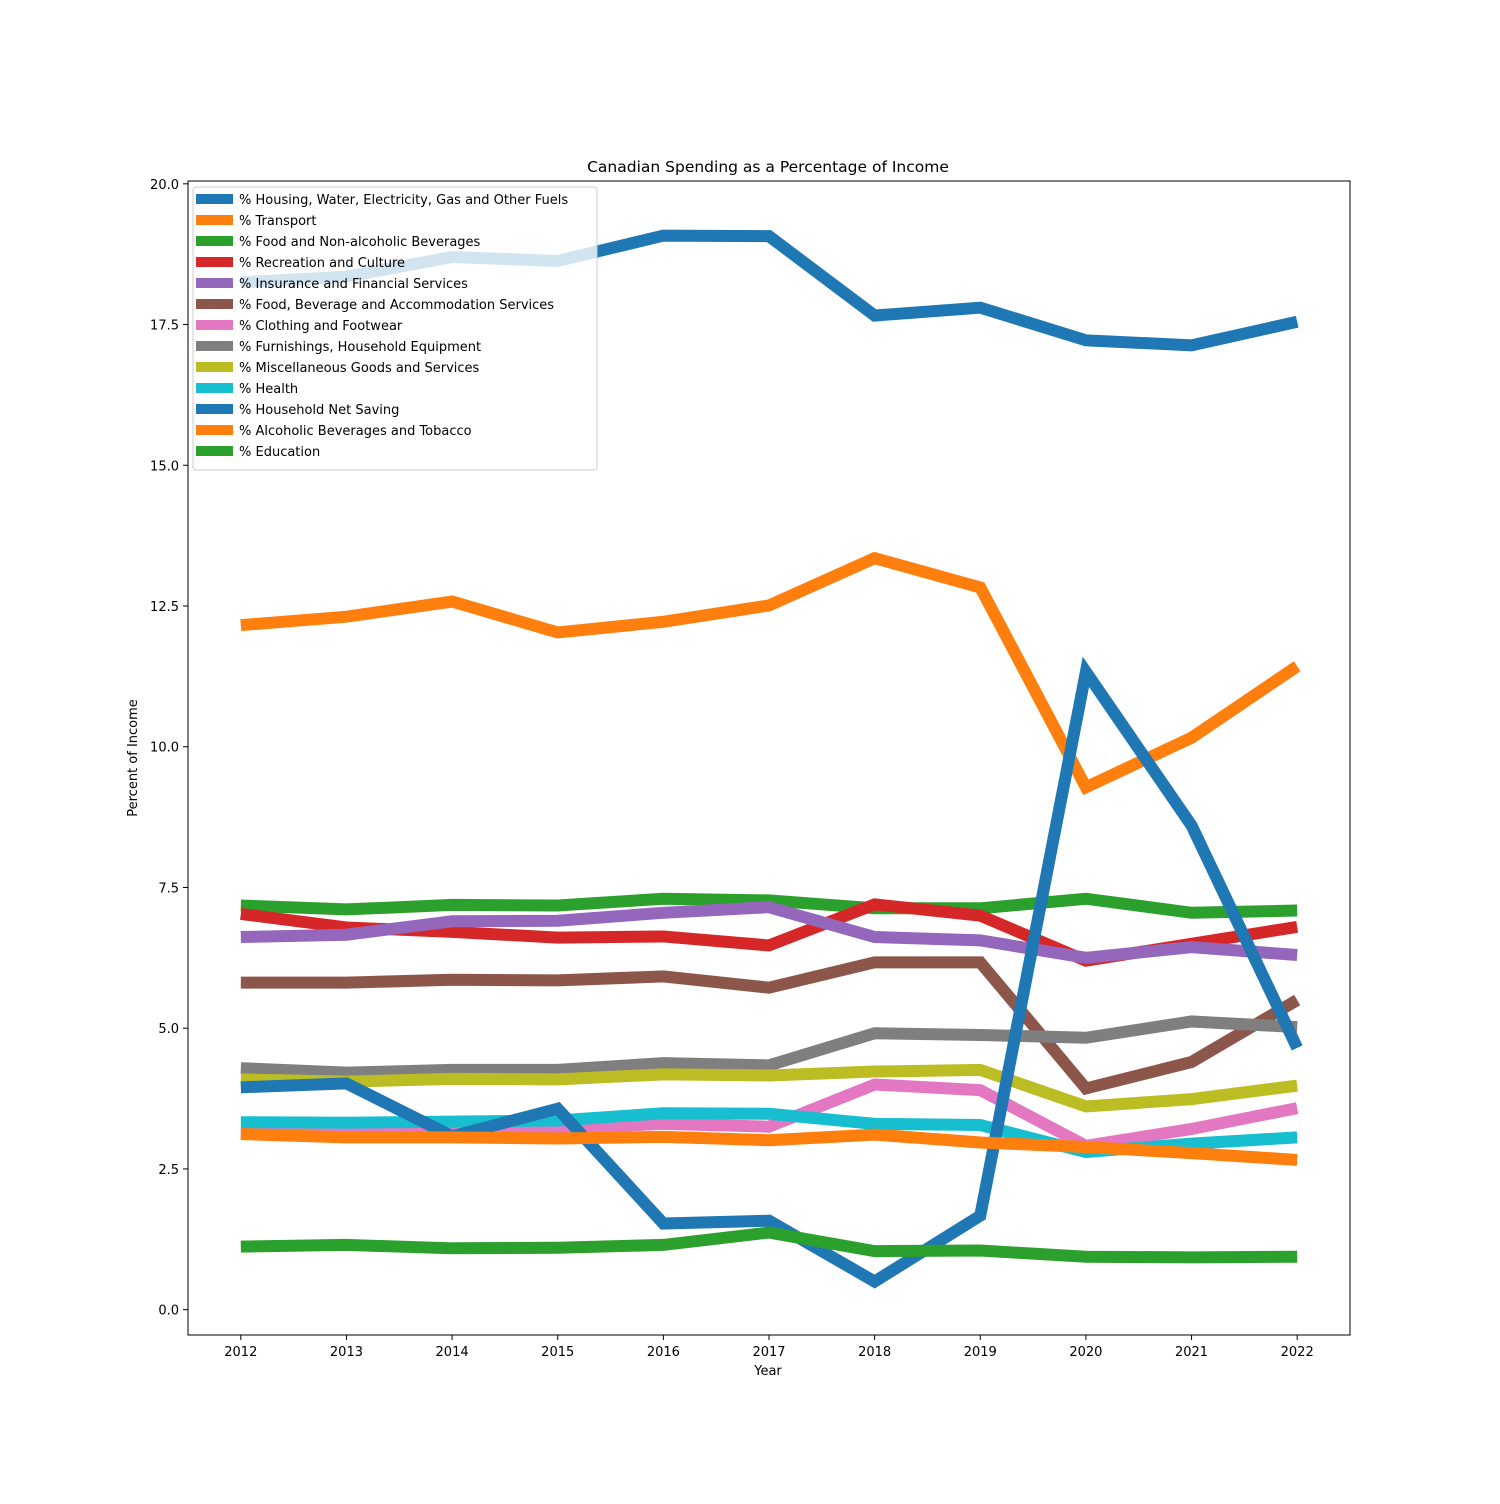 The height and width of the screenshot is (1504, 1500). I want to click on y-tick-label: 12.5, so click(164, 607).